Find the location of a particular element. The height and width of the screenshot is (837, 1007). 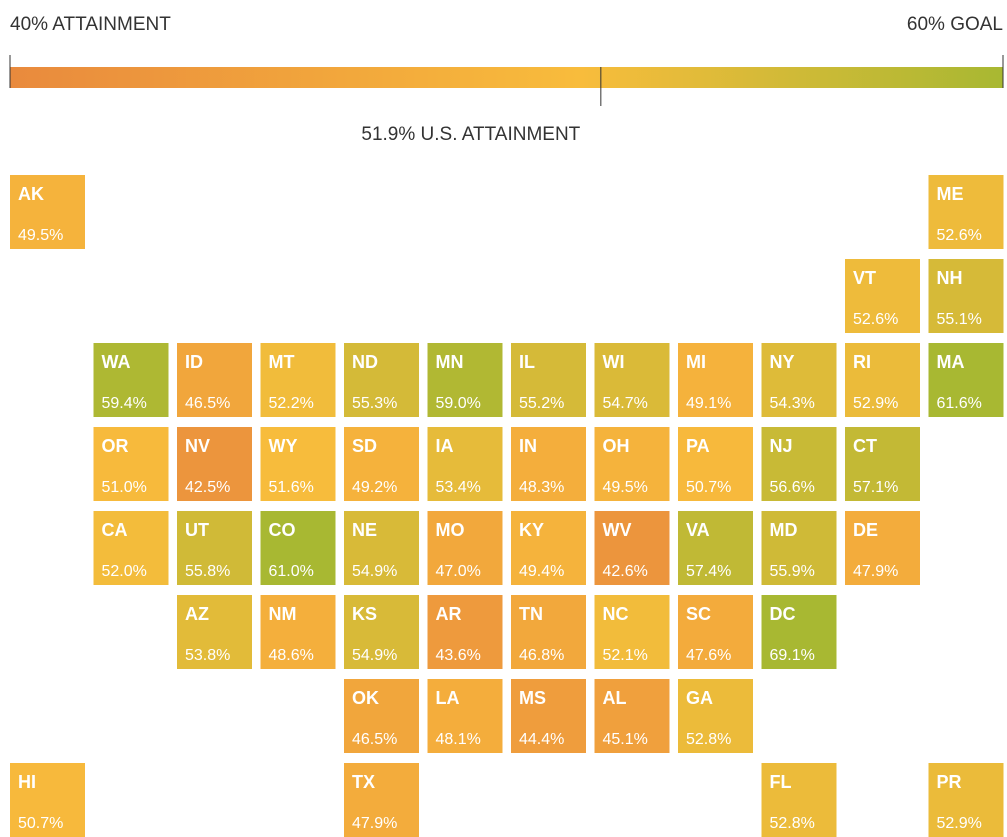

state-value: 61.6% is located at coordinates (959, 403).